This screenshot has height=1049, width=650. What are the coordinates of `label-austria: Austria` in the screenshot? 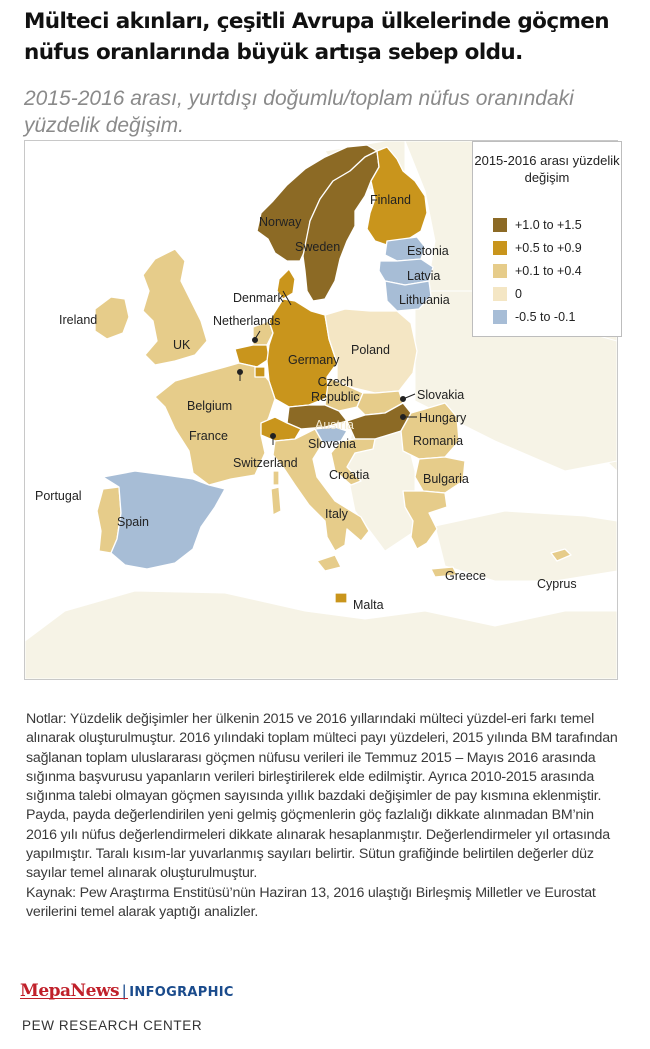 It's located at (334, 425).